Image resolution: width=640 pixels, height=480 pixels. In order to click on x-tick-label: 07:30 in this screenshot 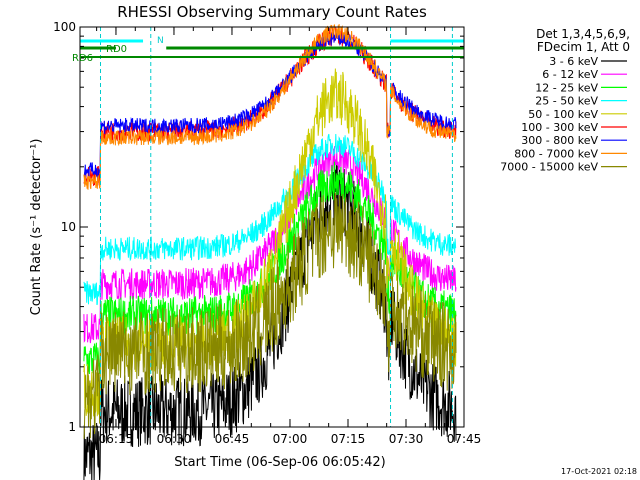, I will do `click(406, 439)`.